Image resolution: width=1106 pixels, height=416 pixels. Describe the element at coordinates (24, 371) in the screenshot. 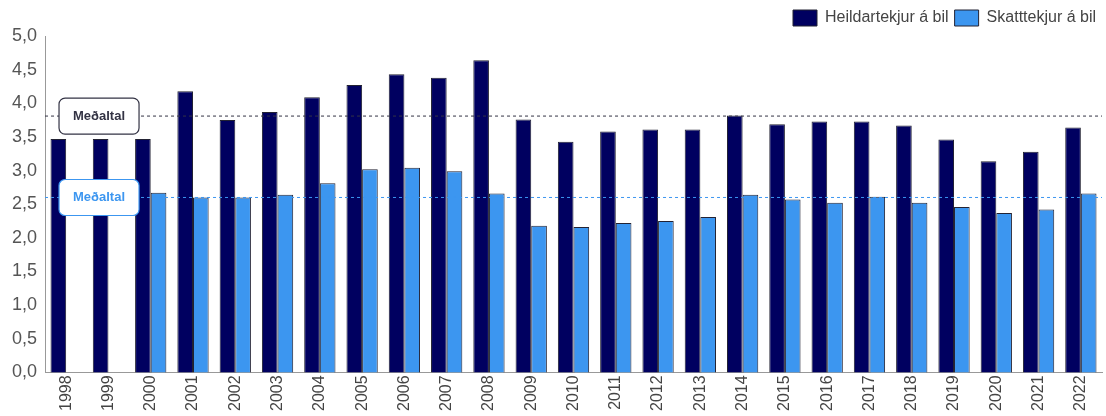

I see `y-tick-label: 0,0` at that location.